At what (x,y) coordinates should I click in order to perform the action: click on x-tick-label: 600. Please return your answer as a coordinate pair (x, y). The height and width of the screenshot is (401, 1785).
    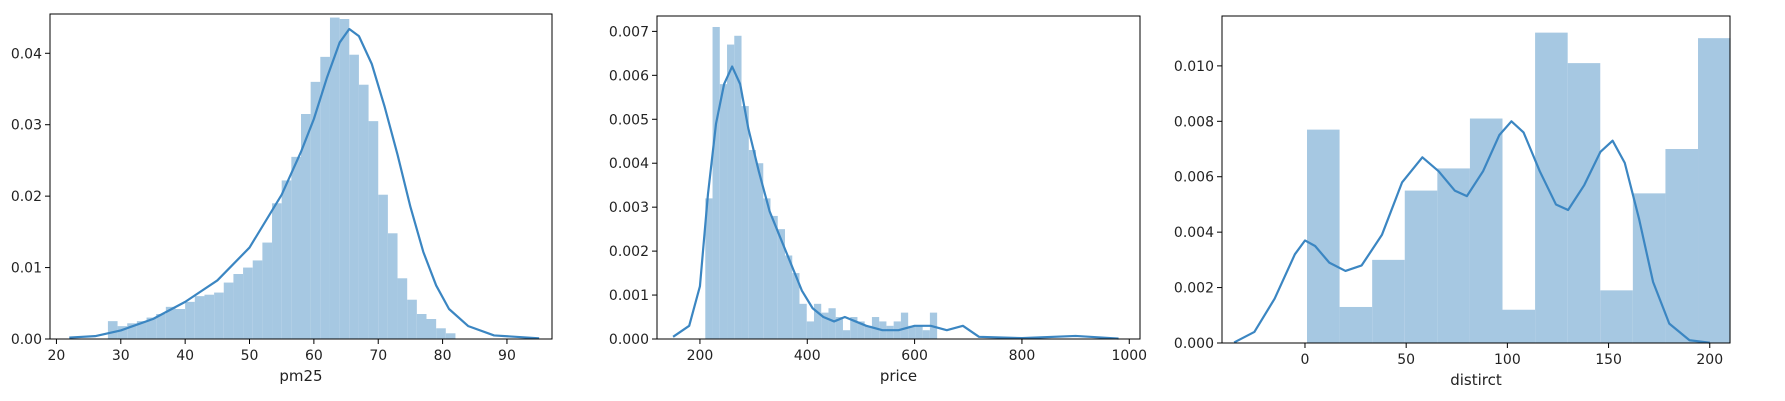
    Looking at the image, I should click on (914, 356).